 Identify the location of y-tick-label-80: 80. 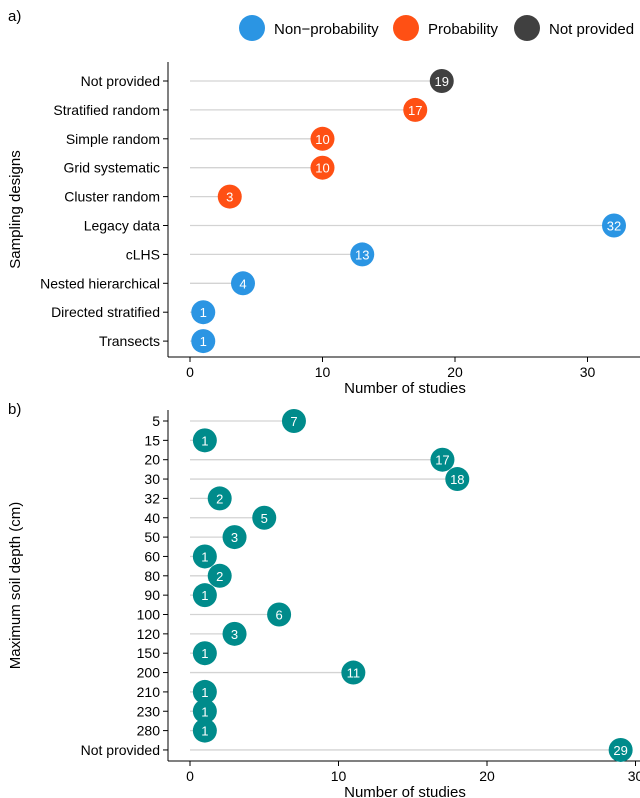
(152, 576).